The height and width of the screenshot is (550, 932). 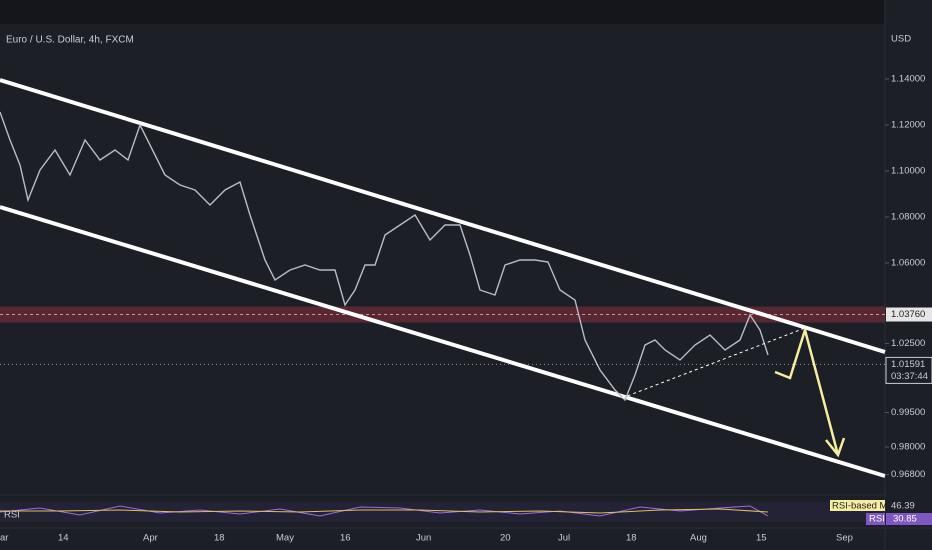 I want to click on price-tick-label: 1.12000, so click(x=908, y=125).